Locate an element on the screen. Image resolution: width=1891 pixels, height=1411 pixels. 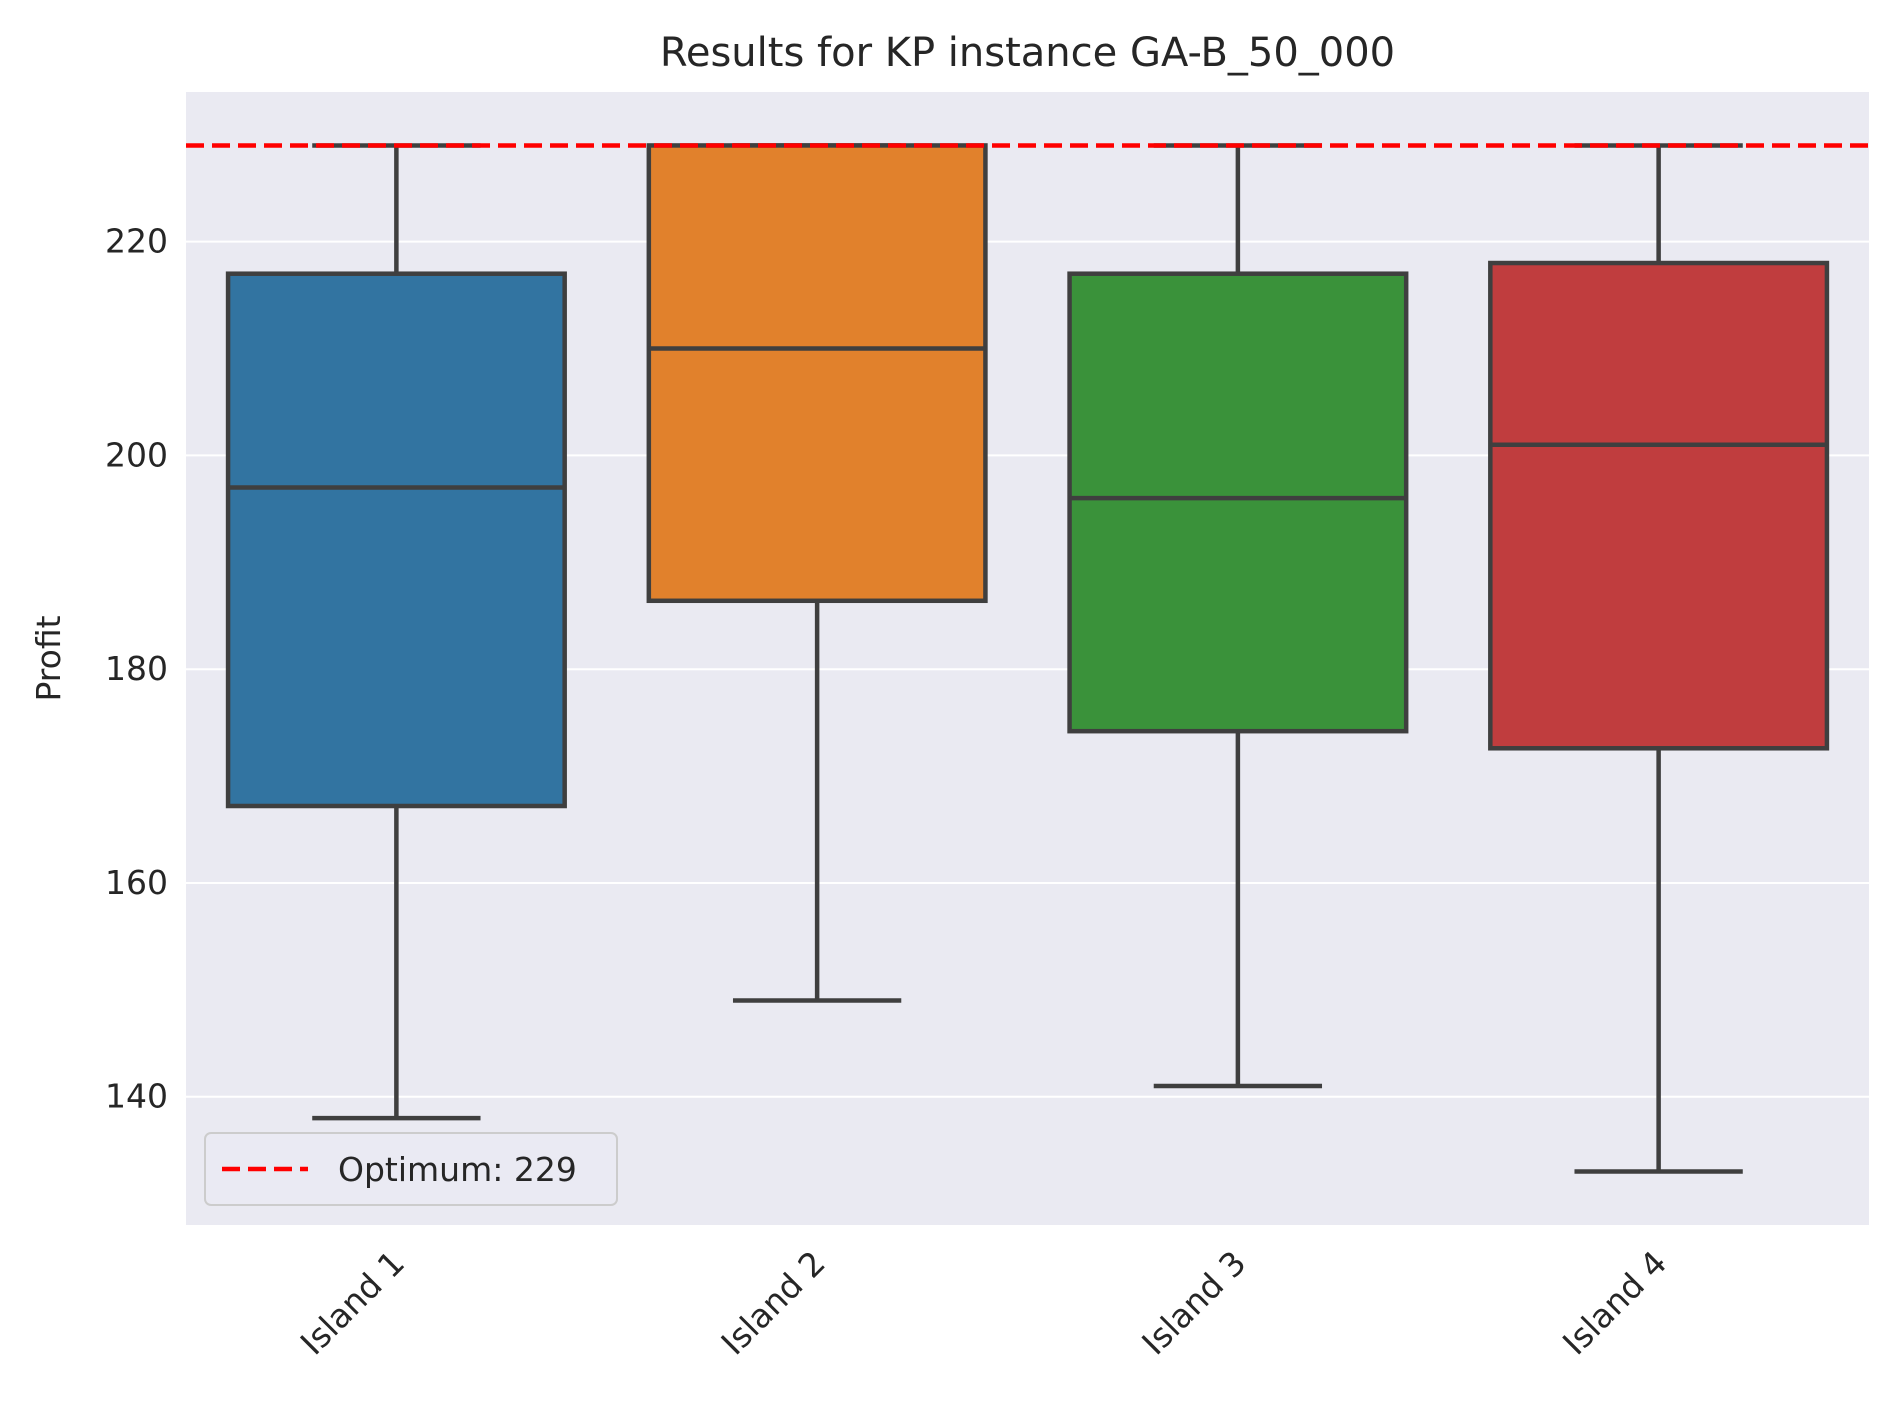
y-tick-labels: 140 160 180 200 220 is located at coordinates (136, 669).